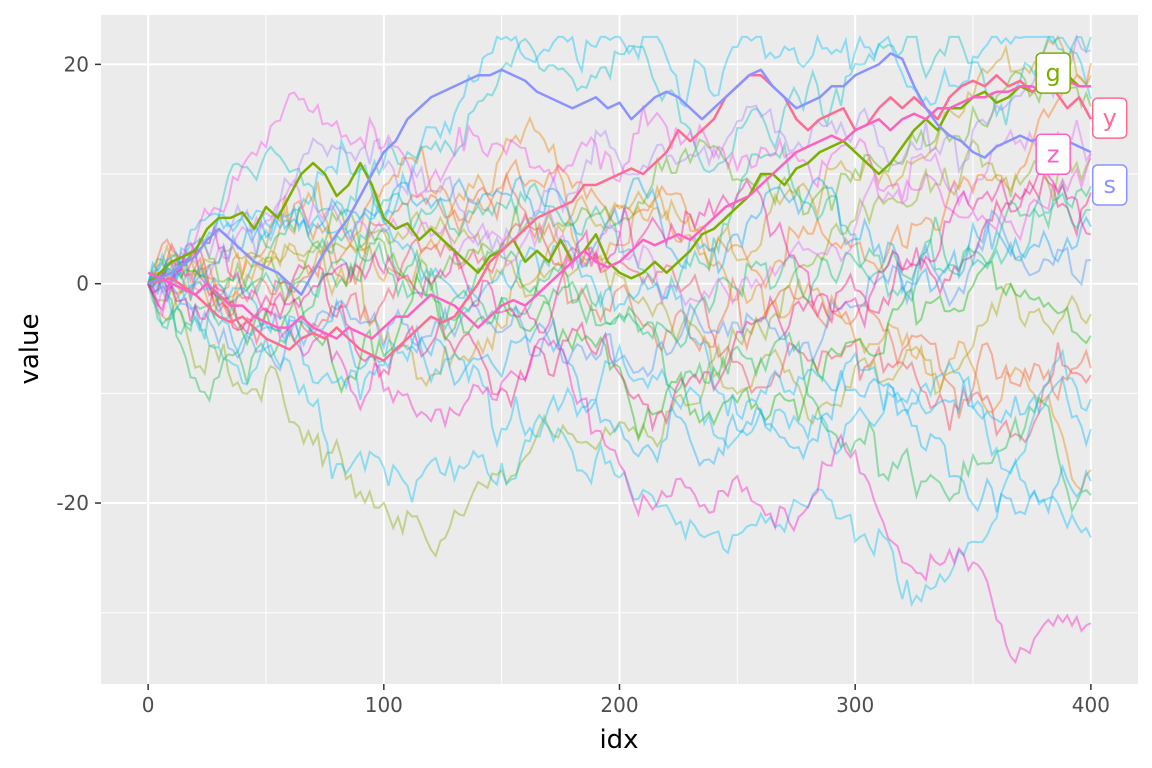  I want to click on background-series-line, so click(619, 235).